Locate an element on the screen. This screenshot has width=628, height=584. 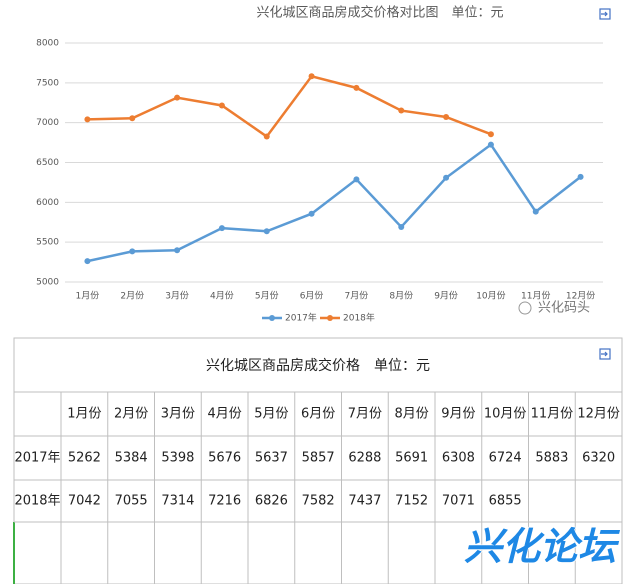
table-cell: 5691 is located at coordinates (411, 458).